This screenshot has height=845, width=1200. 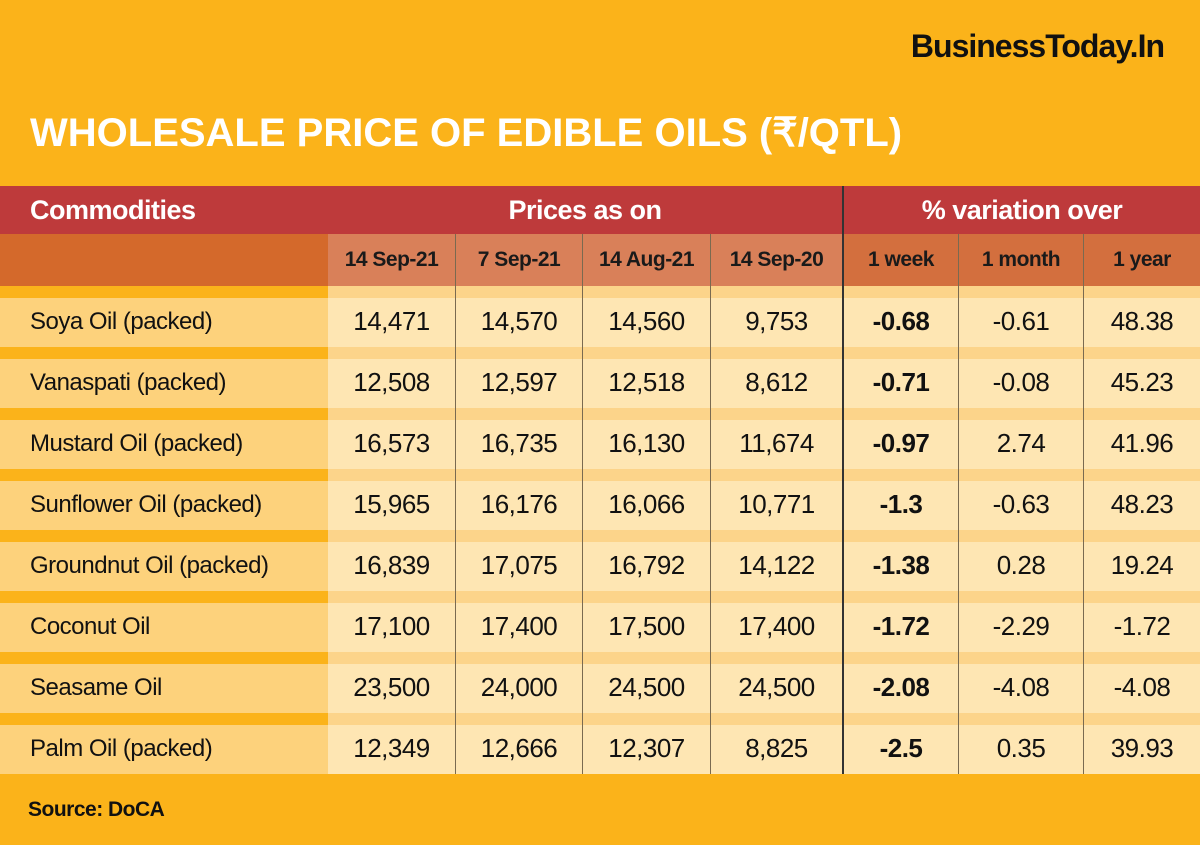 I want to click on cell-text: -0.61, so click(x=1021, y=321).